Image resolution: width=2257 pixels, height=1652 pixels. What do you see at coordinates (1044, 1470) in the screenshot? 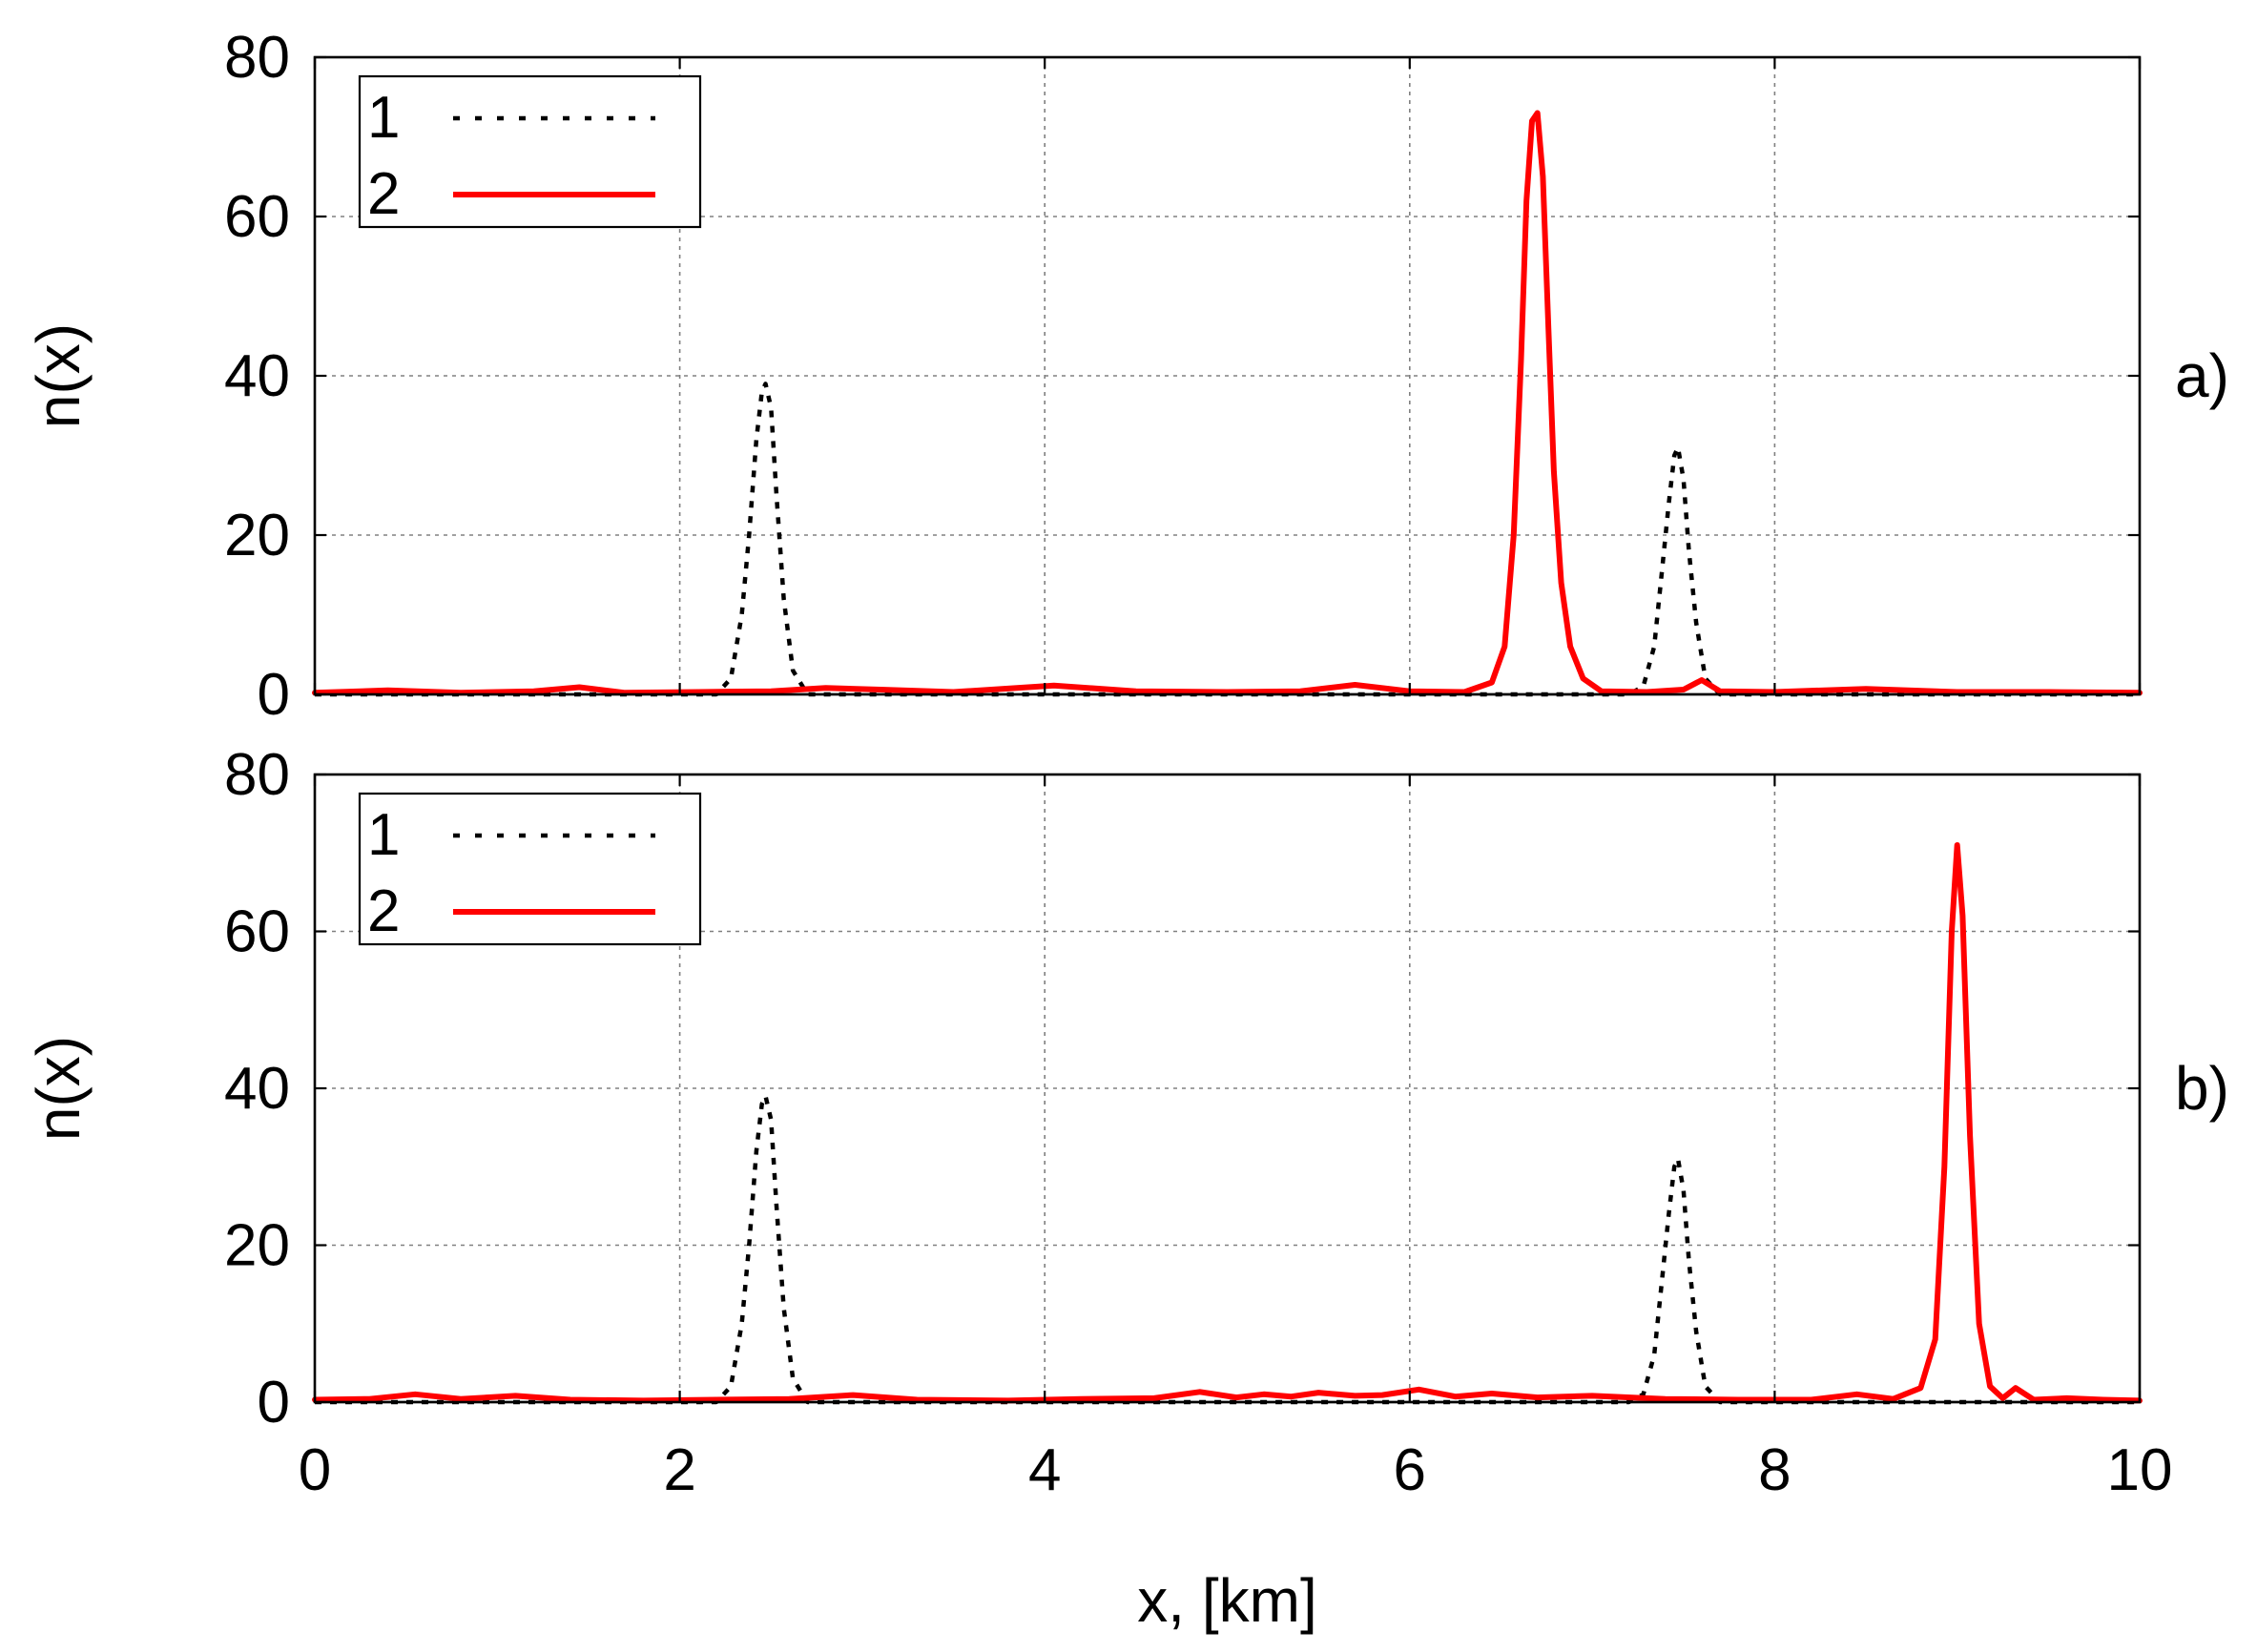
I see `x-tick-label: 4` at bounding box center [1044, 1470].